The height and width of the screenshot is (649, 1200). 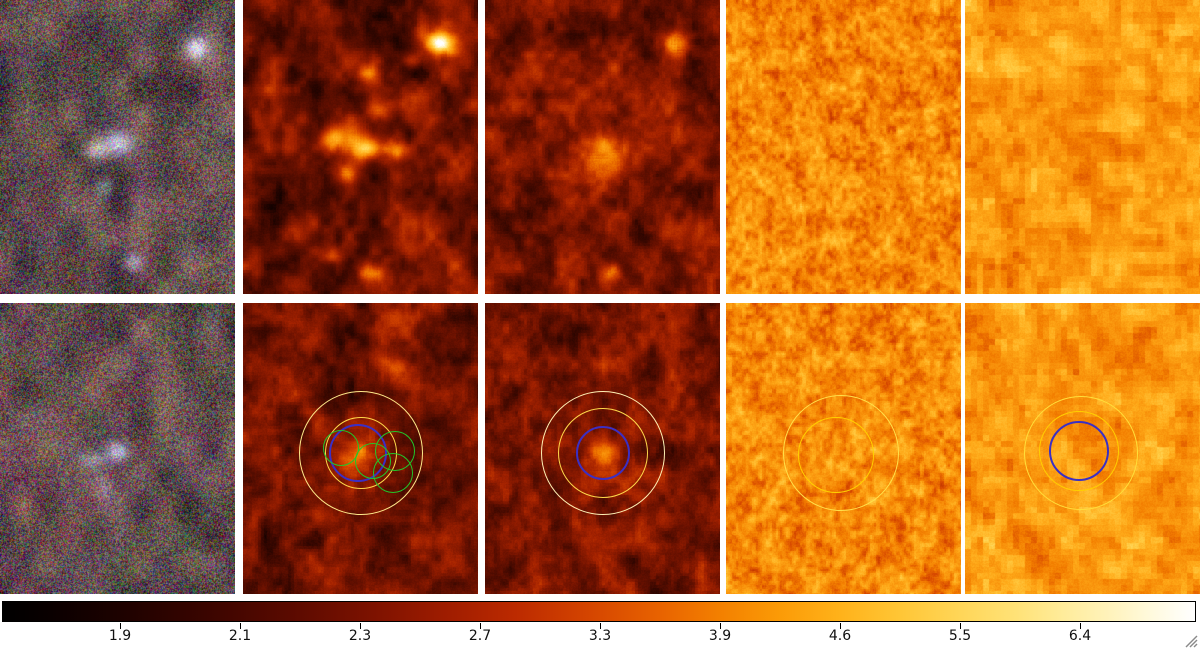 What do you see at coordinates (240, 636) in the screenshot?
I see `colorbar-tick-label-1: 2.1` at bounding box center [240, 636].